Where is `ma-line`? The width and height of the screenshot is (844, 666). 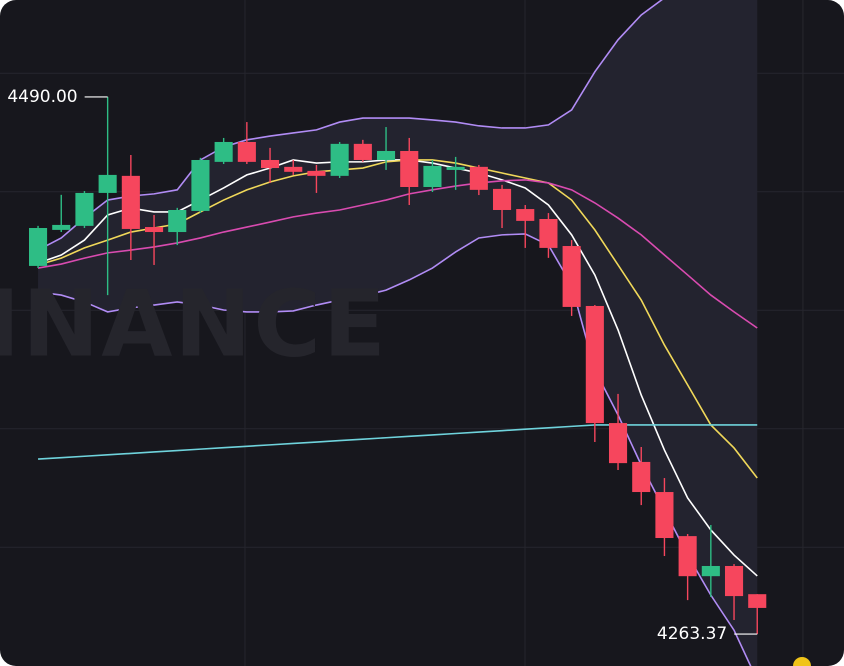 ma-line is located at coordinates (397, 442).